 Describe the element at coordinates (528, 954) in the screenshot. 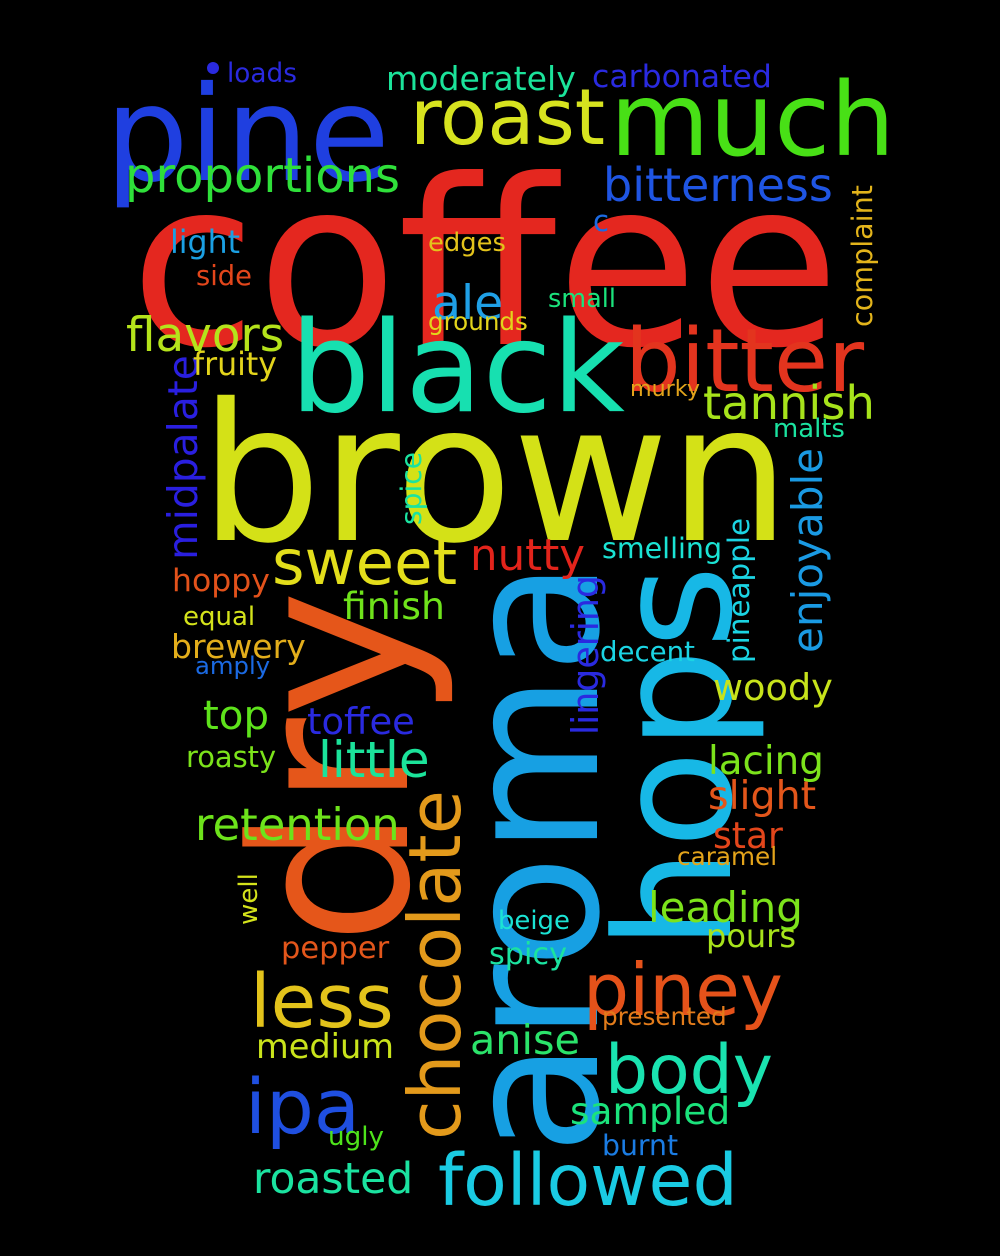

I see `word-spicy: spicy` at that location.